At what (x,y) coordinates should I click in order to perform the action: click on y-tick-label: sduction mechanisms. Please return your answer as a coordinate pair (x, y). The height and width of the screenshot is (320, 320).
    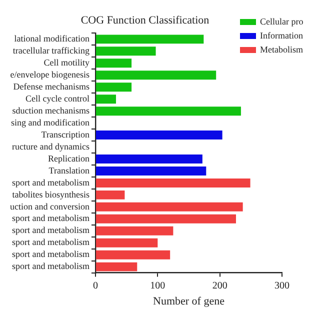
    Looking at the image, I should click on (51, 110).